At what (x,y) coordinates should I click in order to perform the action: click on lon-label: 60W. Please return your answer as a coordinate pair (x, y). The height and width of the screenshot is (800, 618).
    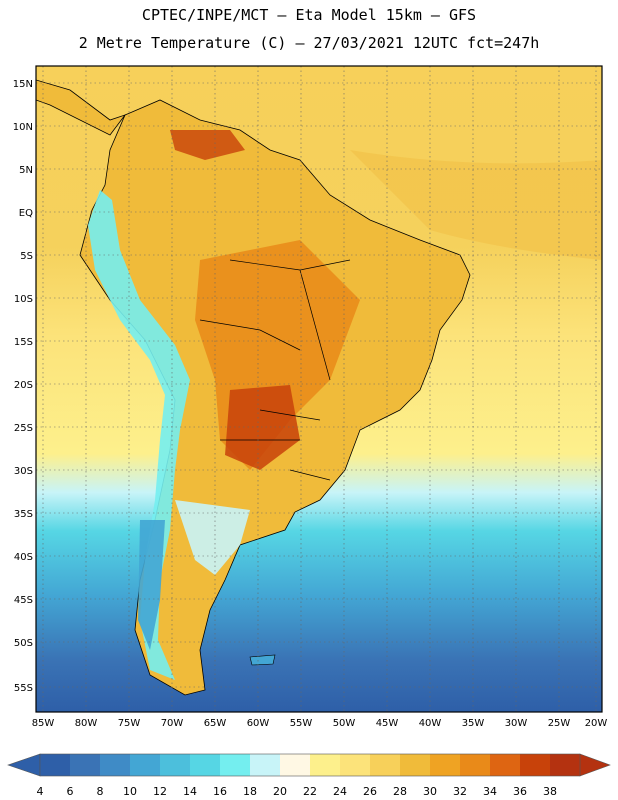
    Looking at the image, I should click on (258, 723).